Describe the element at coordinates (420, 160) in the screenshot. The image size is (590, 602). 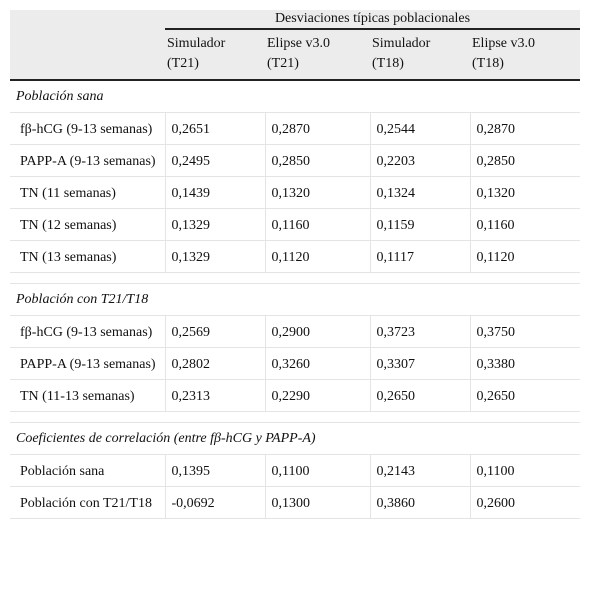
I see `value-cell: 0,2203` at that location.